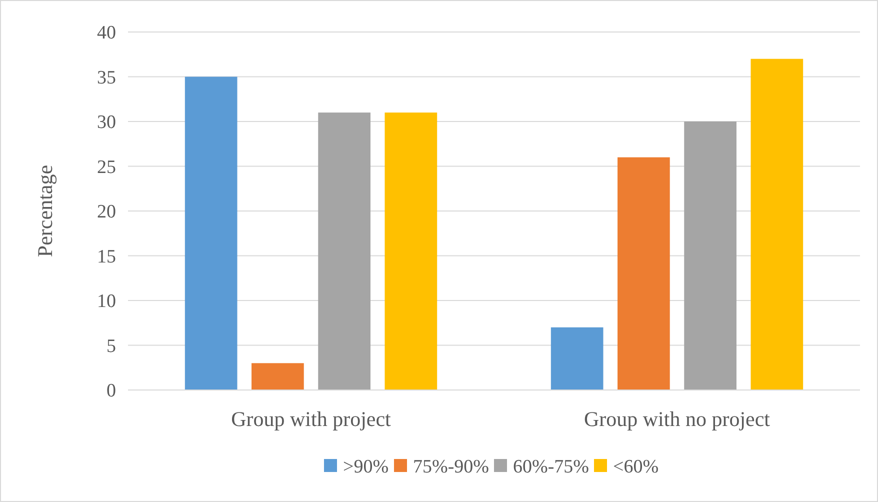 The image size is (878, 502). I want to click on x-tick-label: Group with no project, so click(677, 419).